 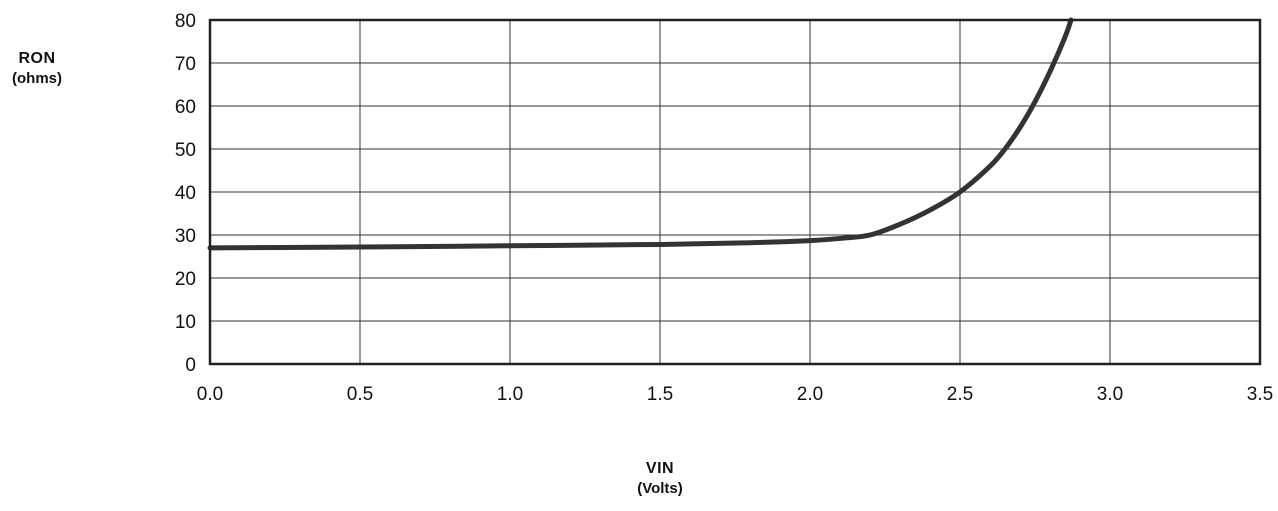 What do you see at coordinates (510, 394) in the screenshot?
I see `x-tick-label: 1.0` at bounding box center [510, 394].